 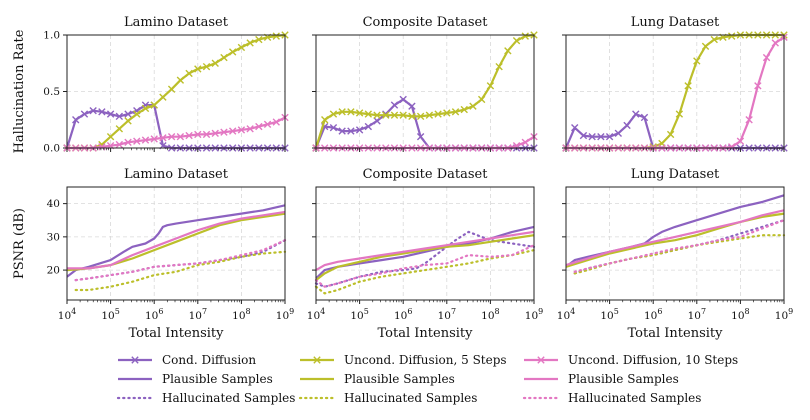 I want to click on series-line-unc5-solid, so click(x=176, y=242).